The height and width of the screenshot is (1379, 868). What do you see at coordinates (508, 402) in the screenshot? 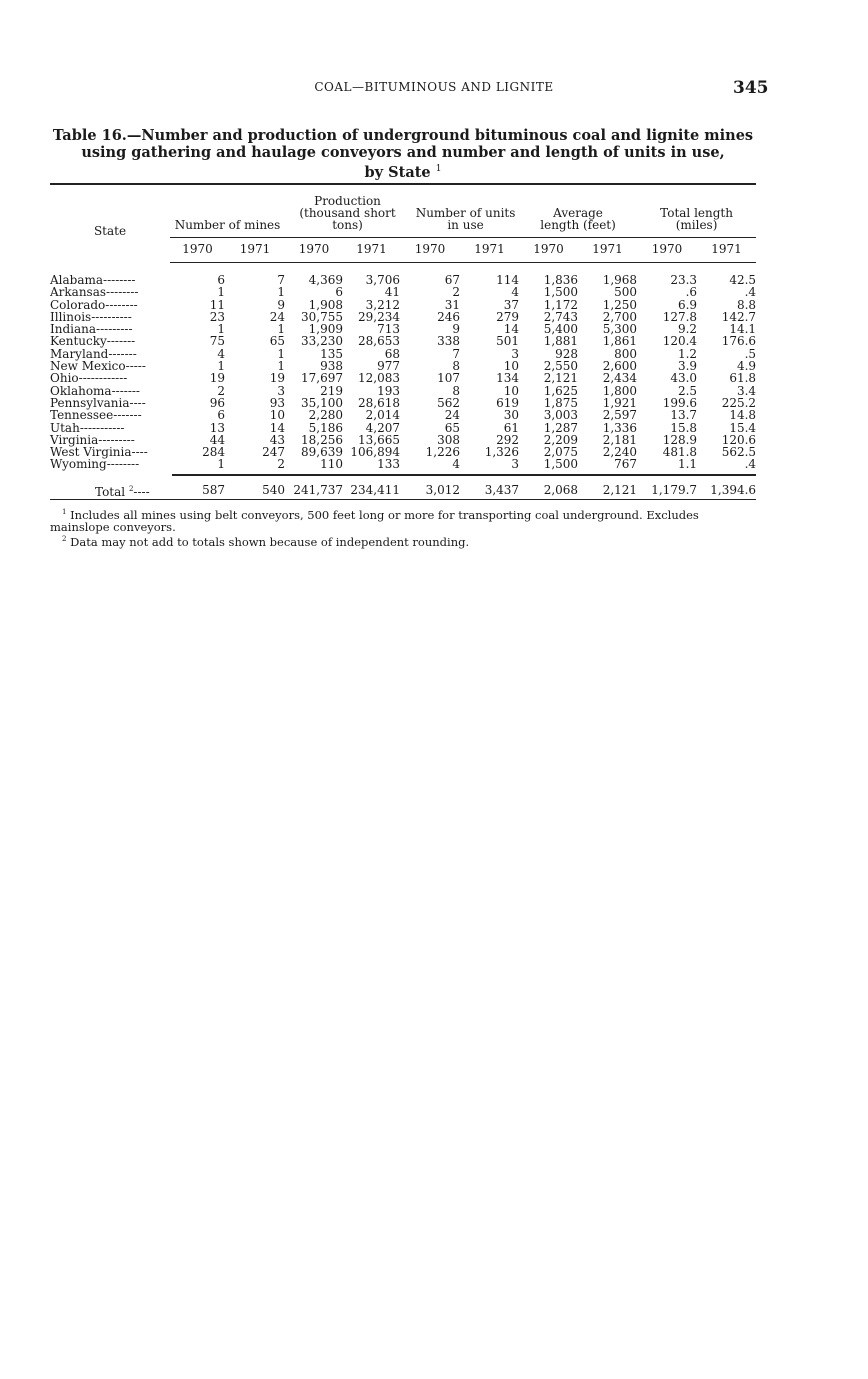
I see `cell-units-1971: 619` at bounding box center [508, 402].